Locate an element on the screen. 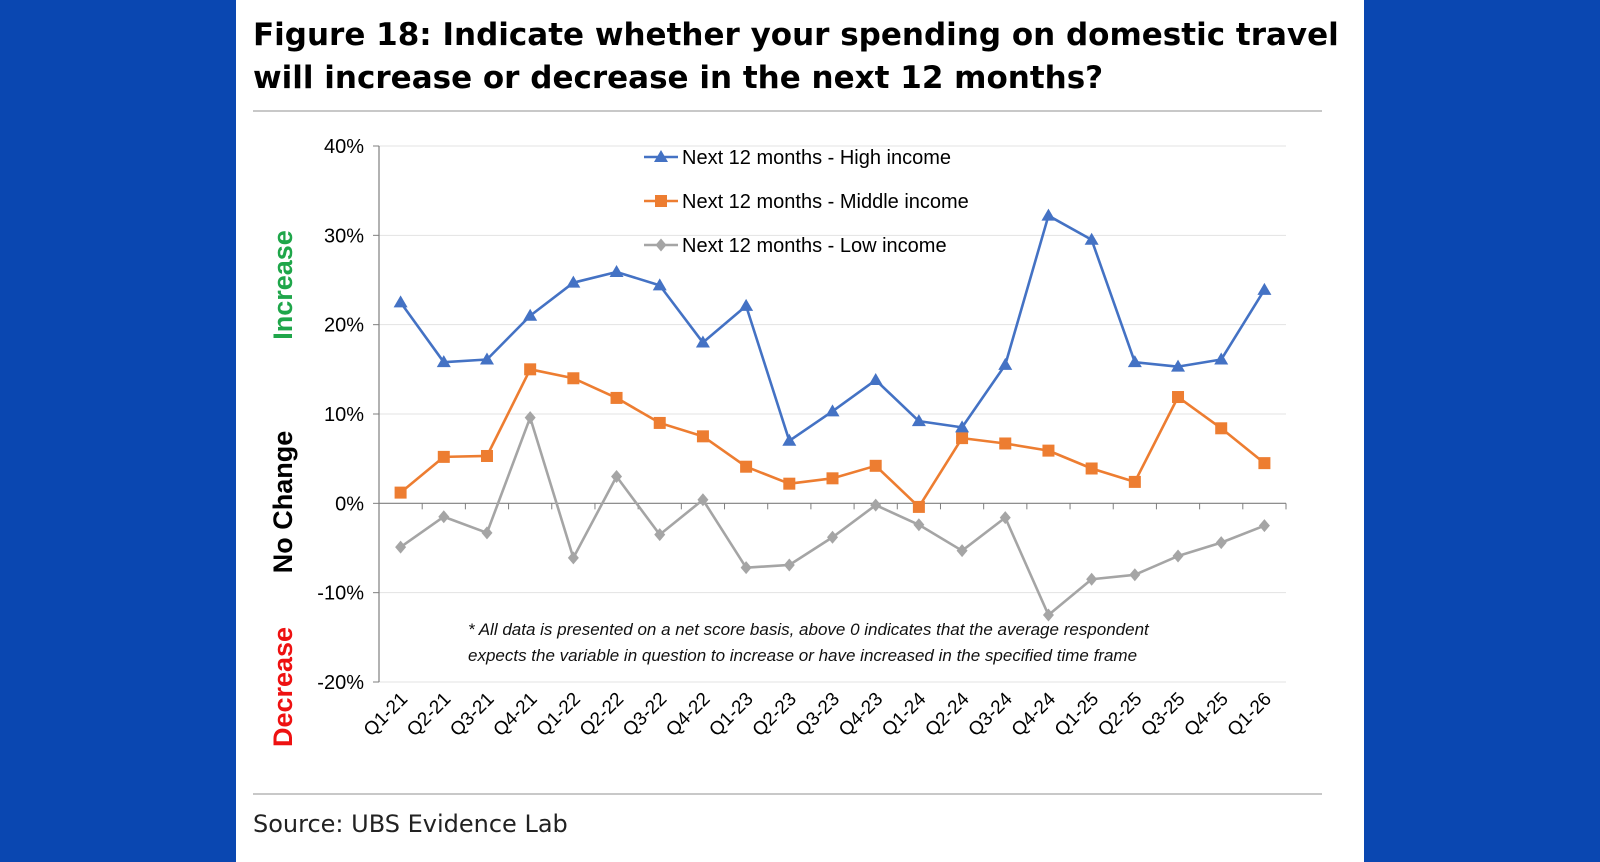 This screenshot has height=862, width=1600. legend-item: Next 12 months - Middle income is located at coordinates (806, 202).